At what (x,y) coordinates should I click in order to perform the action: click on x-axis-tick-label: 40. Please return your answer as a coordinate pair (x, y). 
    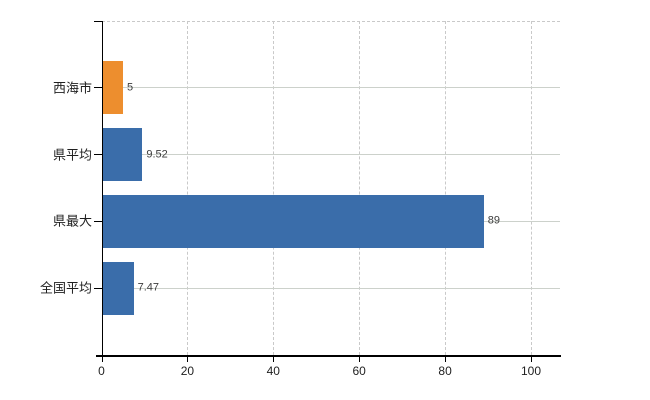
    Looking at the image, I should click on (273, 371).